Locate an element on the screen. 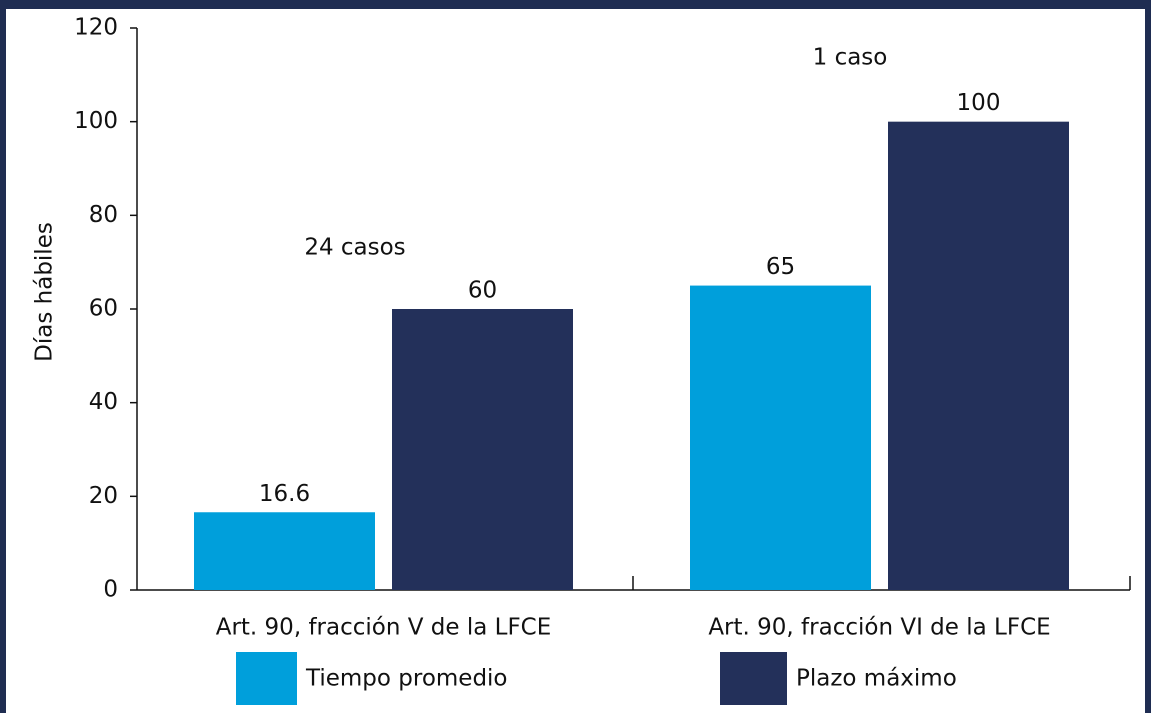 This screenshot has height=713, width=1151. y-tick-label: 20 is located at coordinates (103, 496).